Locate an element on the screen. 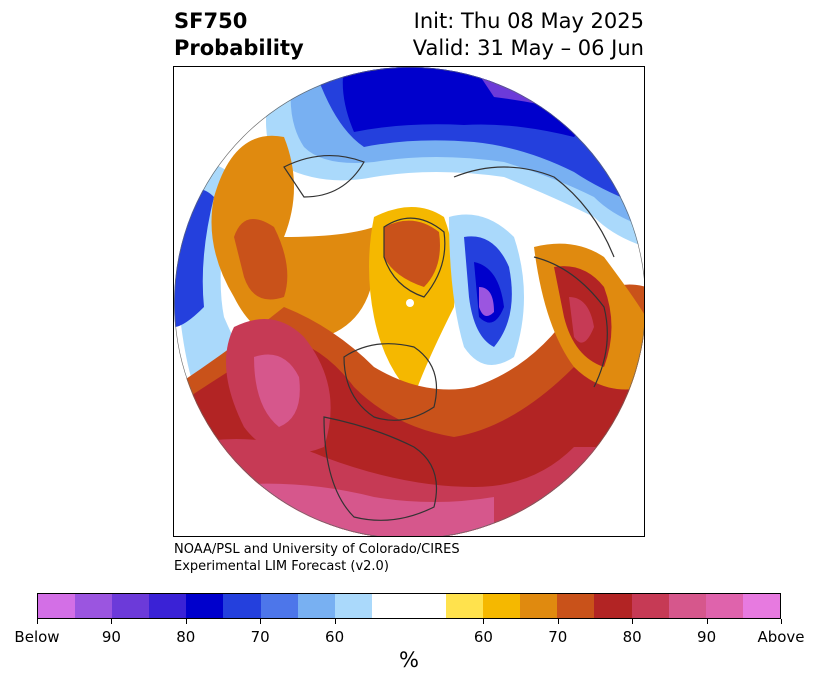  colorbar-units: % is located at coordinates (409, 660).